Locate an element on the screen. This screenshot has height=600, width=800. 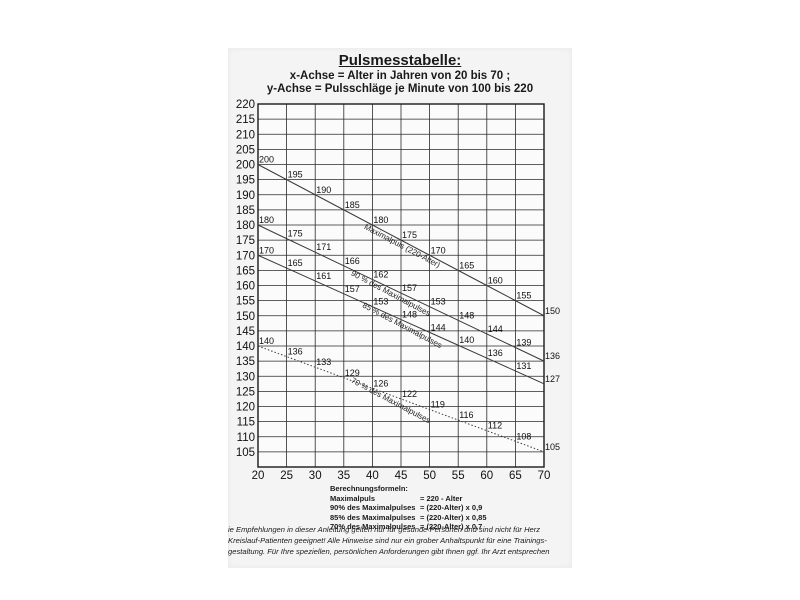
data-label: 171 is located at coordinates (323, 247).